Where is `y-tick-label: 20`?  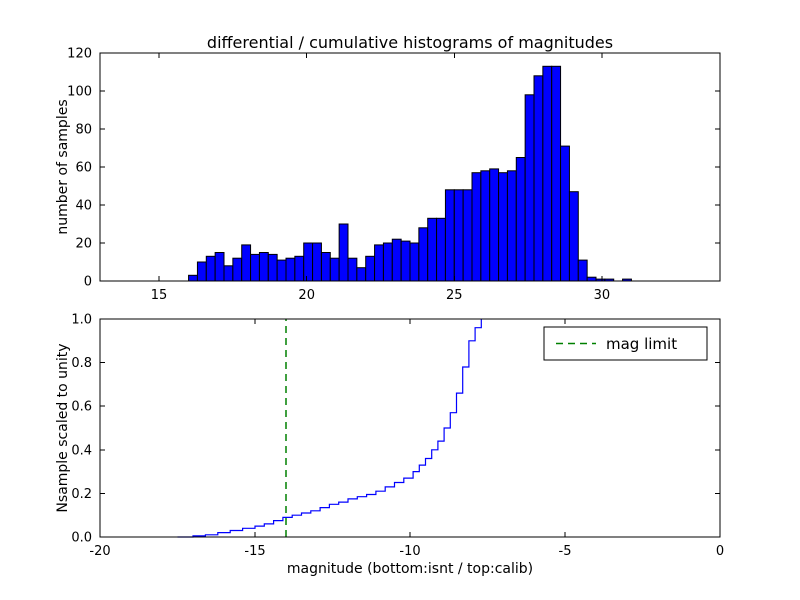 y-tick-label: 20 is located at coordinates (83, 244).